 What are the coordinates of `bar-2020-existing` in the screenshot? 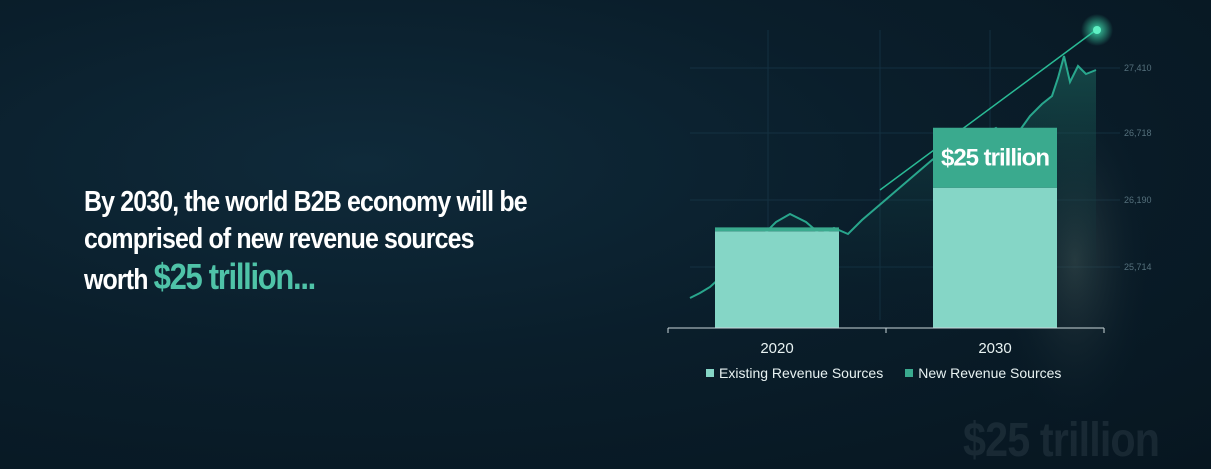 It's located at (777, 279).